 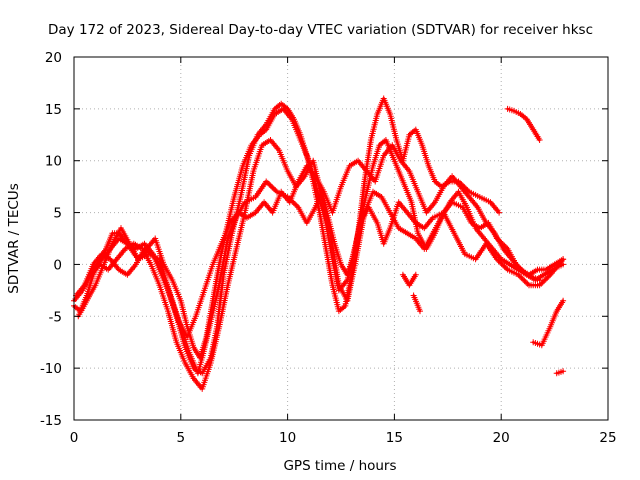 I want to click on y-tick-label: -15, so click(x=51, y=421).